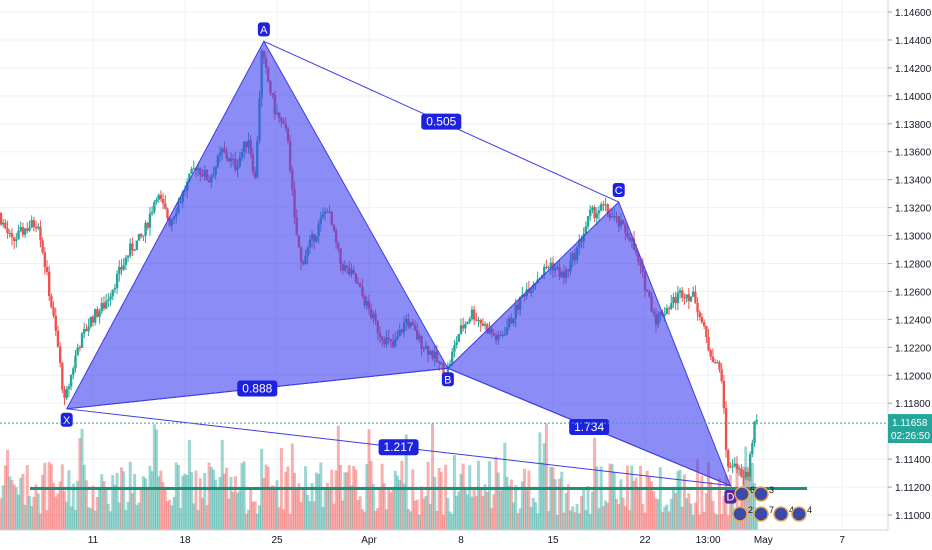  Describe the element at coordinates (730, 498) in the screenshot. I see `point-label: D` at that location.